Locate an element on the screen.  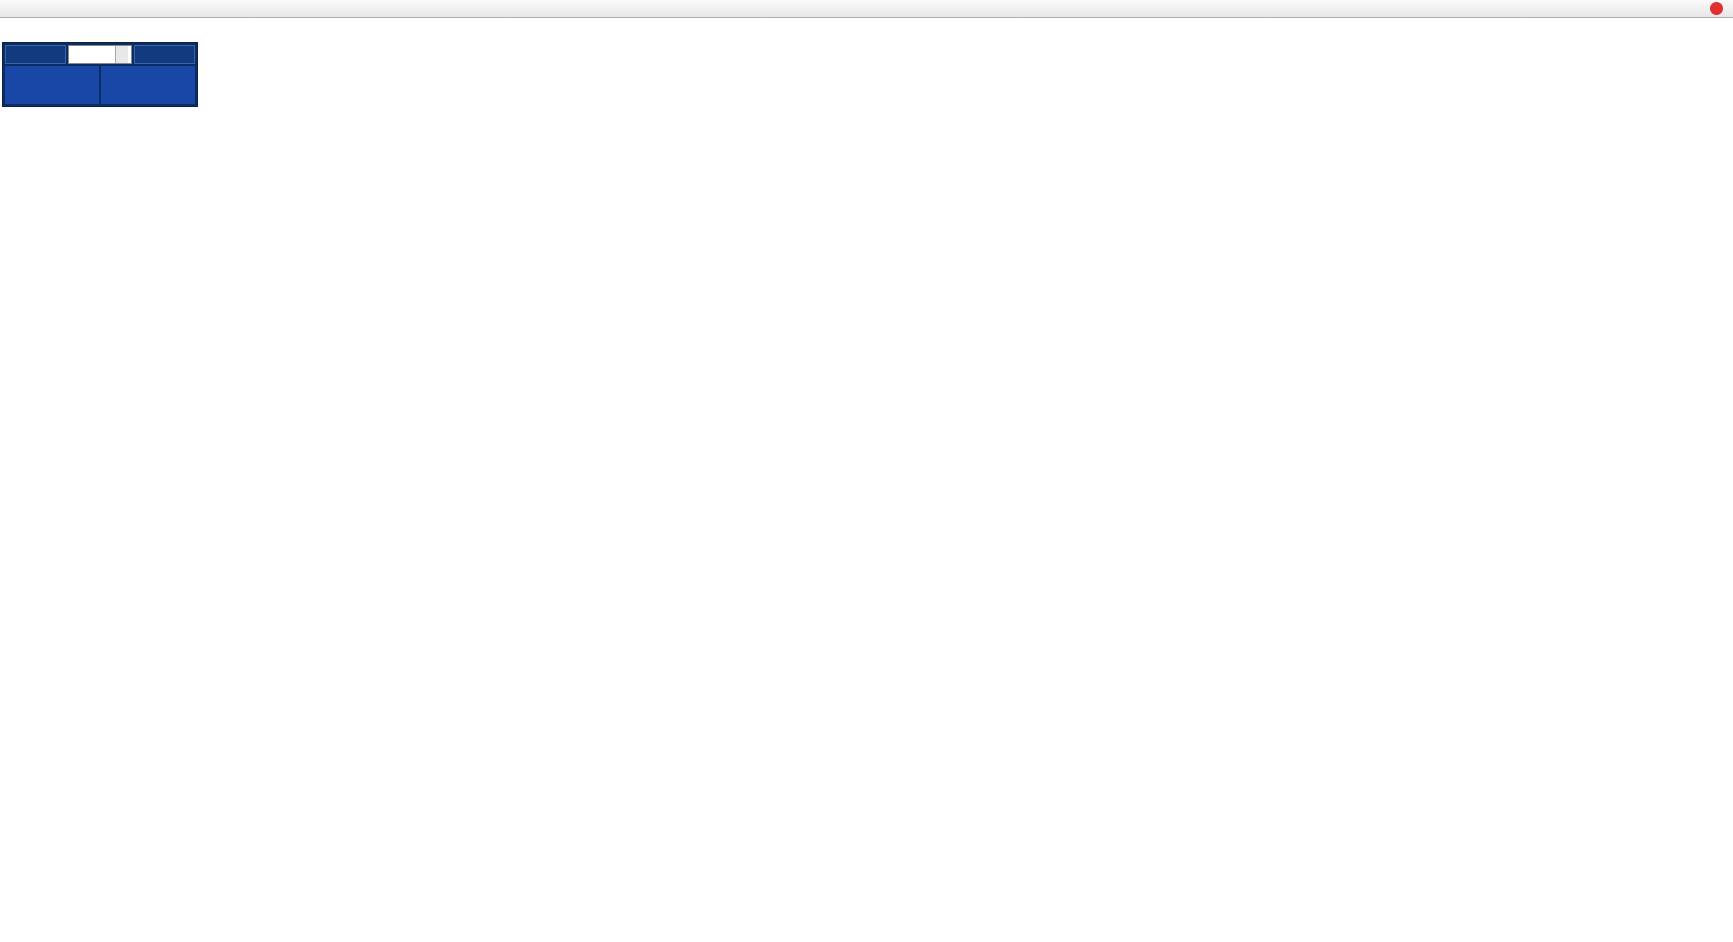
notification-badge is located at coordinates (1716, 8).